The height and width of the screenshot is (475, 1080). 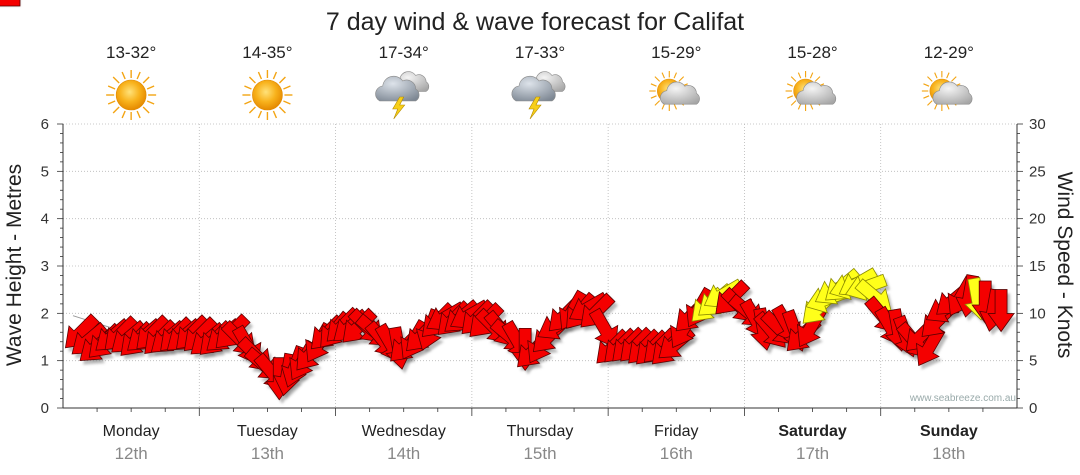 I want to click on y-left-tick-label: 5, so click(x=45, y=171).